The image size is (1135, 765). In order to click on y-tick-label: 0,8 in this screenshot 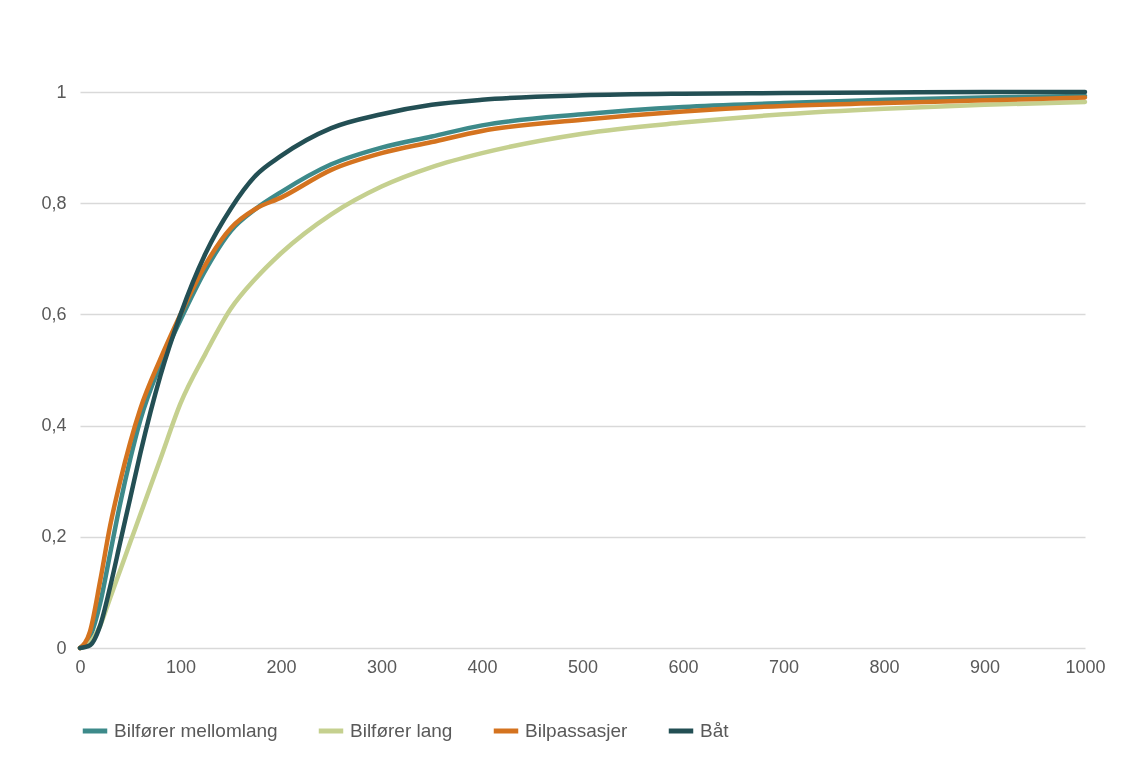, I will do `click(54, 202)`.